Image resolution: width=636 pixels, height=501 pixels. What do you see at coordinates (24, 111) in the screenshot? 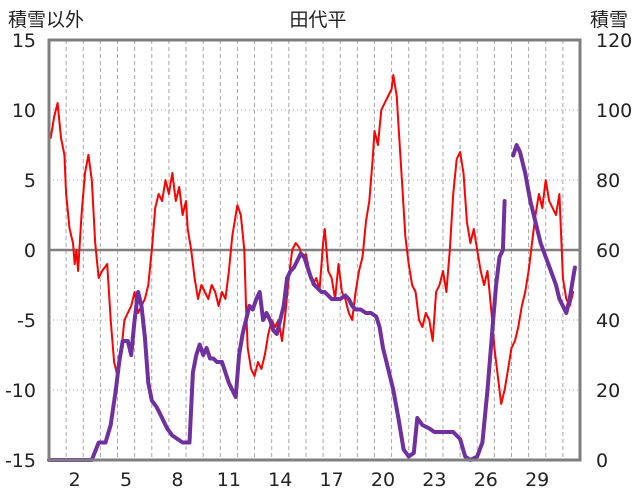
I see `left-tick-label: 10` at bounding box center [24, 111].